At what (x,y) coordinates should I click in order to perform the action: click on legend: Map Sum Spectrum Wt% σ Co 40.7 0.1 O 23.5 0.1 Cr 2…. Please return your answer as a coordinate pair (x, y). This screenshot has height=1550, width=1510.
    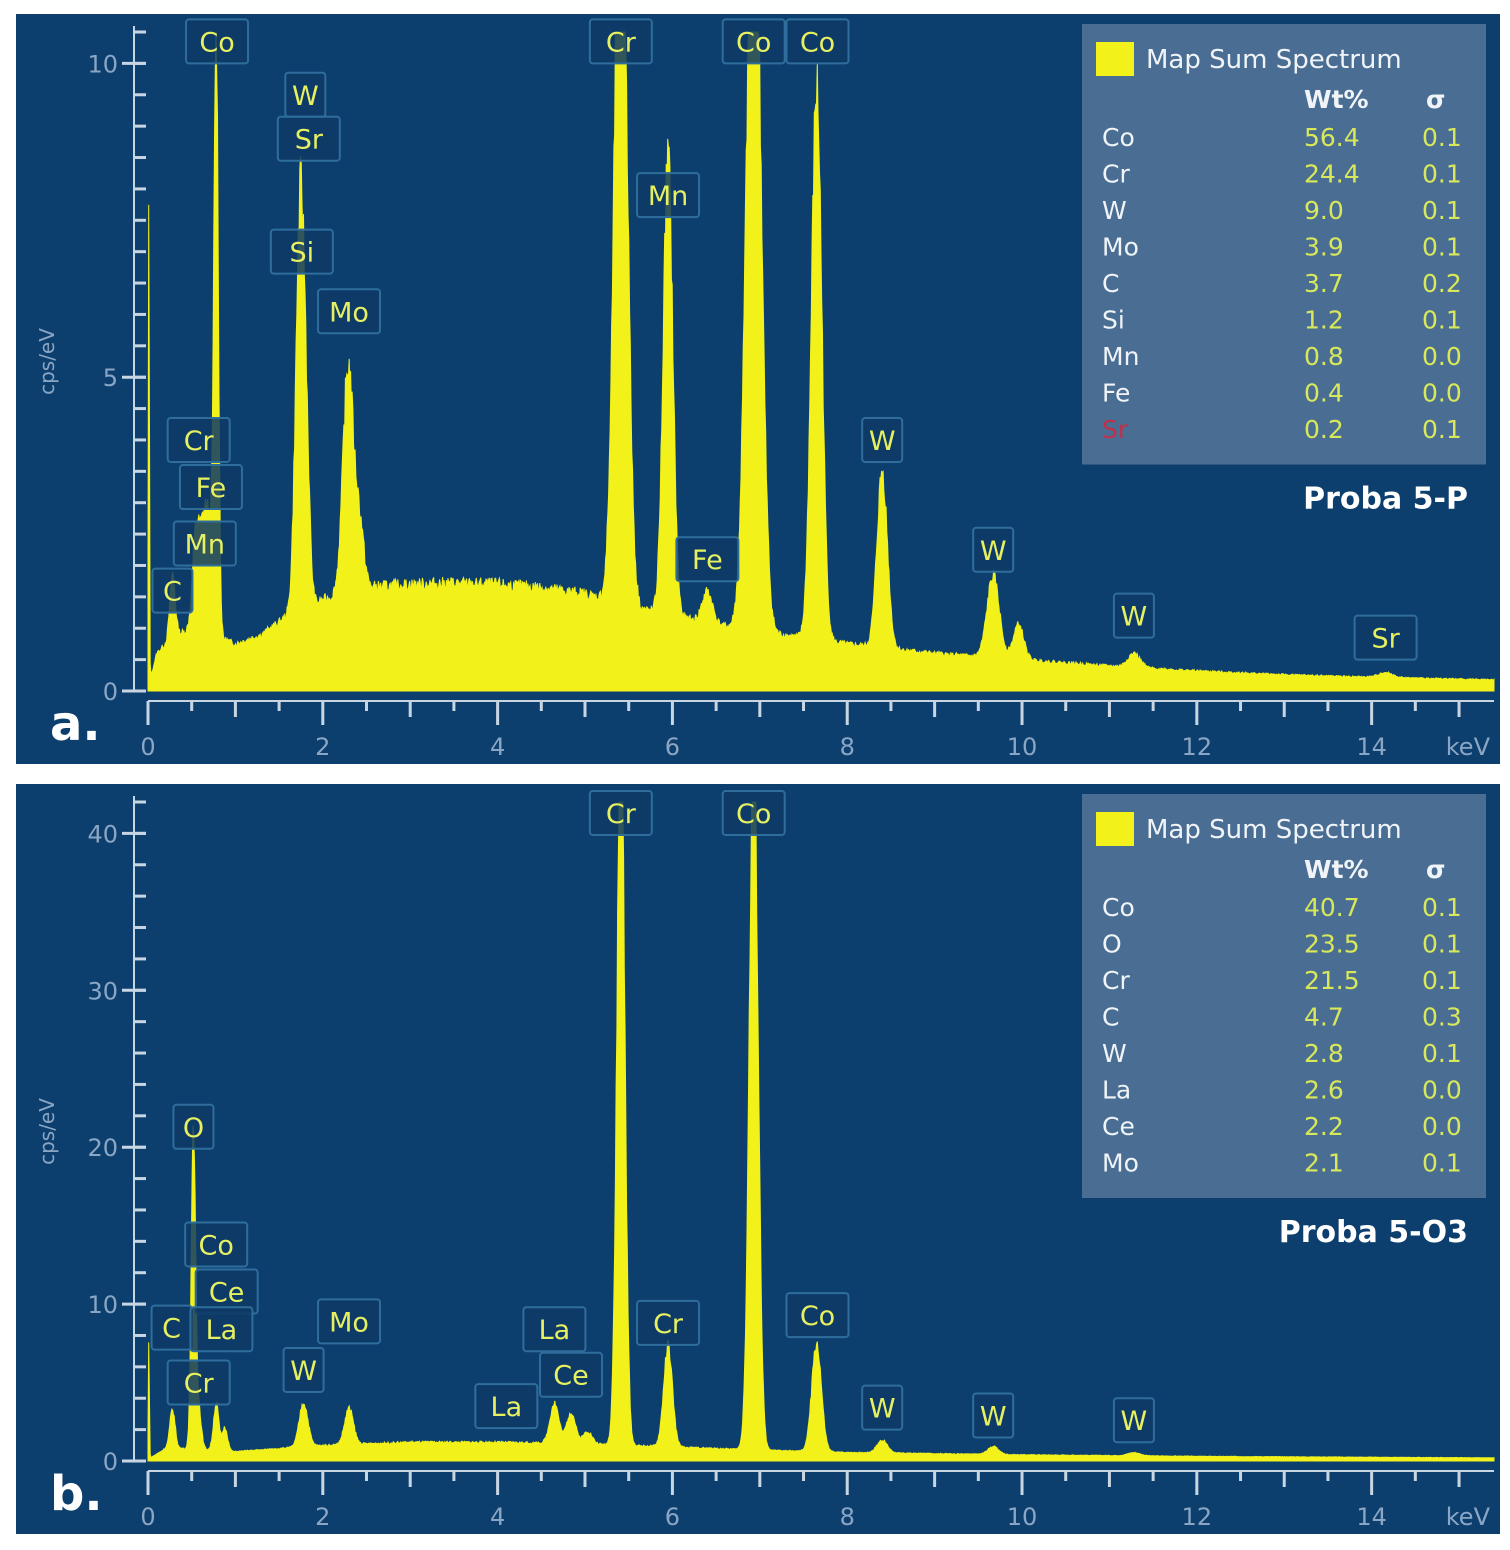
    Looking at the image, I should click on (1284, 996).